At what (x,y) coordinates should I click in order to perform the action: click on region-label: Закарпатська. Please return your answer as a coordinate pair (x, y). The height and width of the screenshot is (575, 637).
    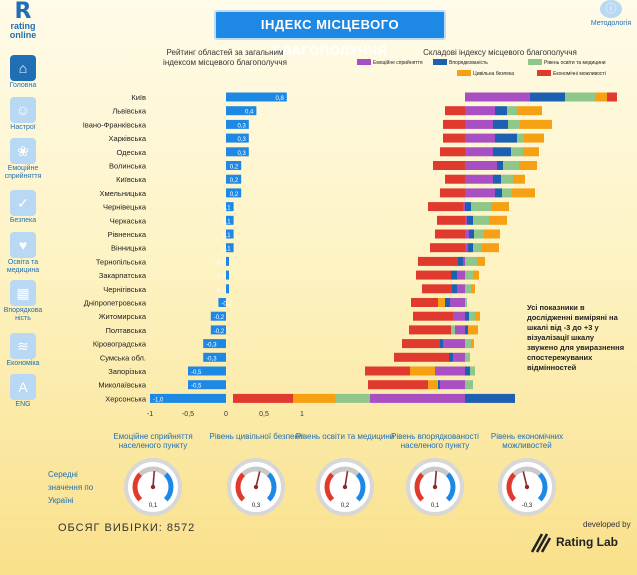
    Looking at the image, I should click on (123, 275).